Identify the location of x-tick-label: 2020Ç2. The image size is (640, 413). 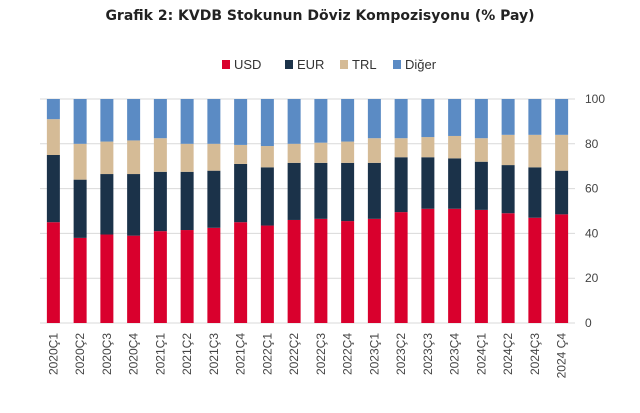
(80, 354).